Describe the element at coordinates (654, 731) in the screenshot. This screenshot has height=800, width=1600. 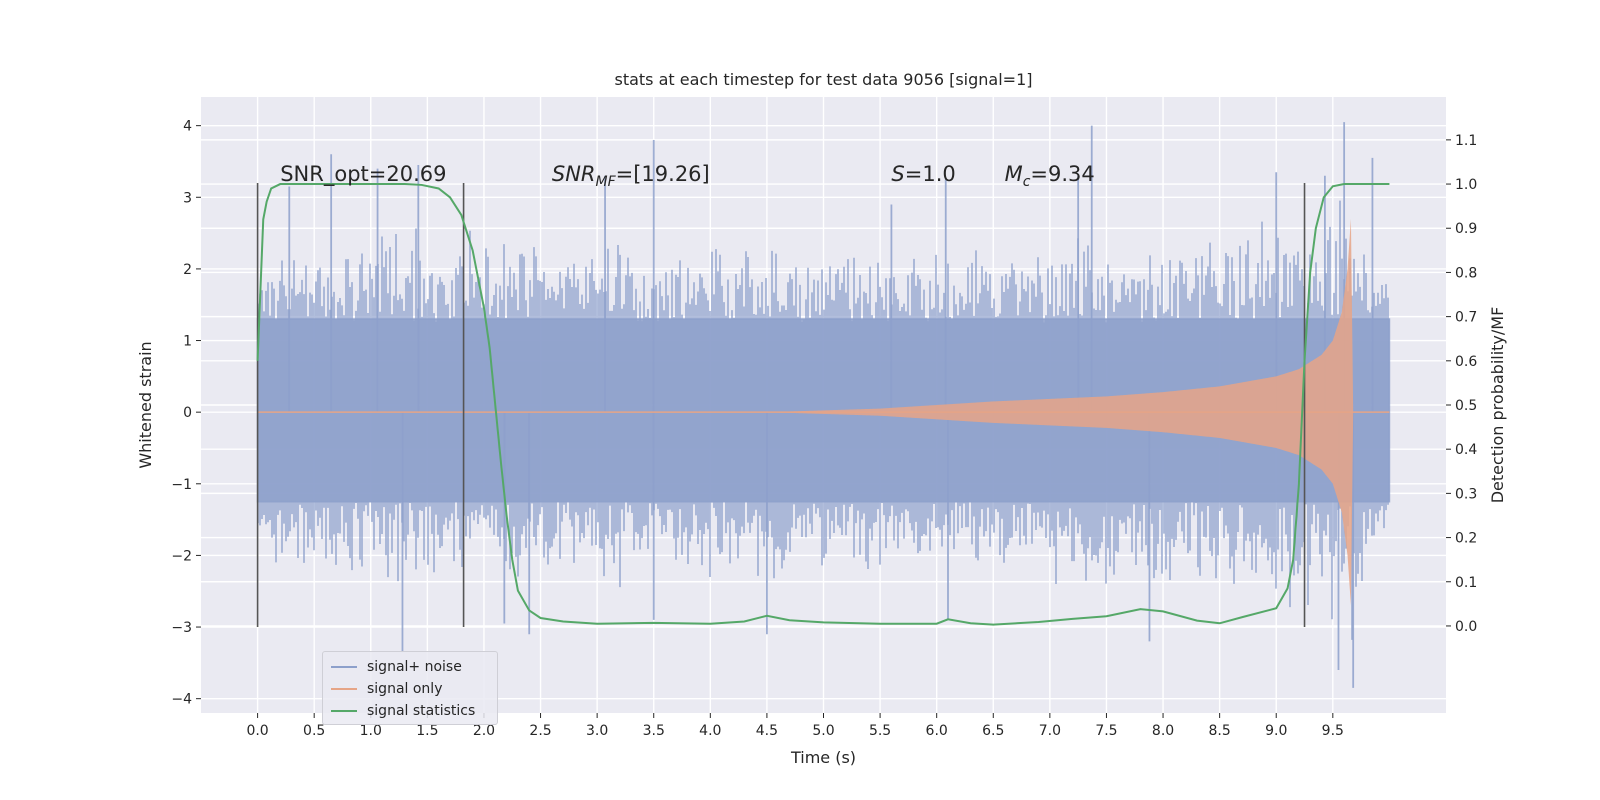
I see `x-tick-label: 3.5` at that location.